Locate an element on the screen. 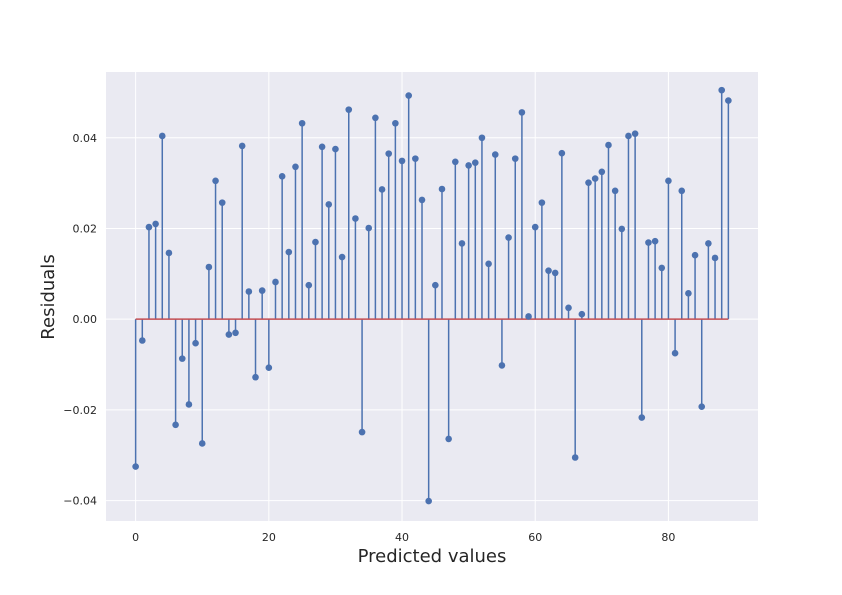 The image size is (842, 595). y-tick-label: 0.02 is located at coordinates (85, 228).